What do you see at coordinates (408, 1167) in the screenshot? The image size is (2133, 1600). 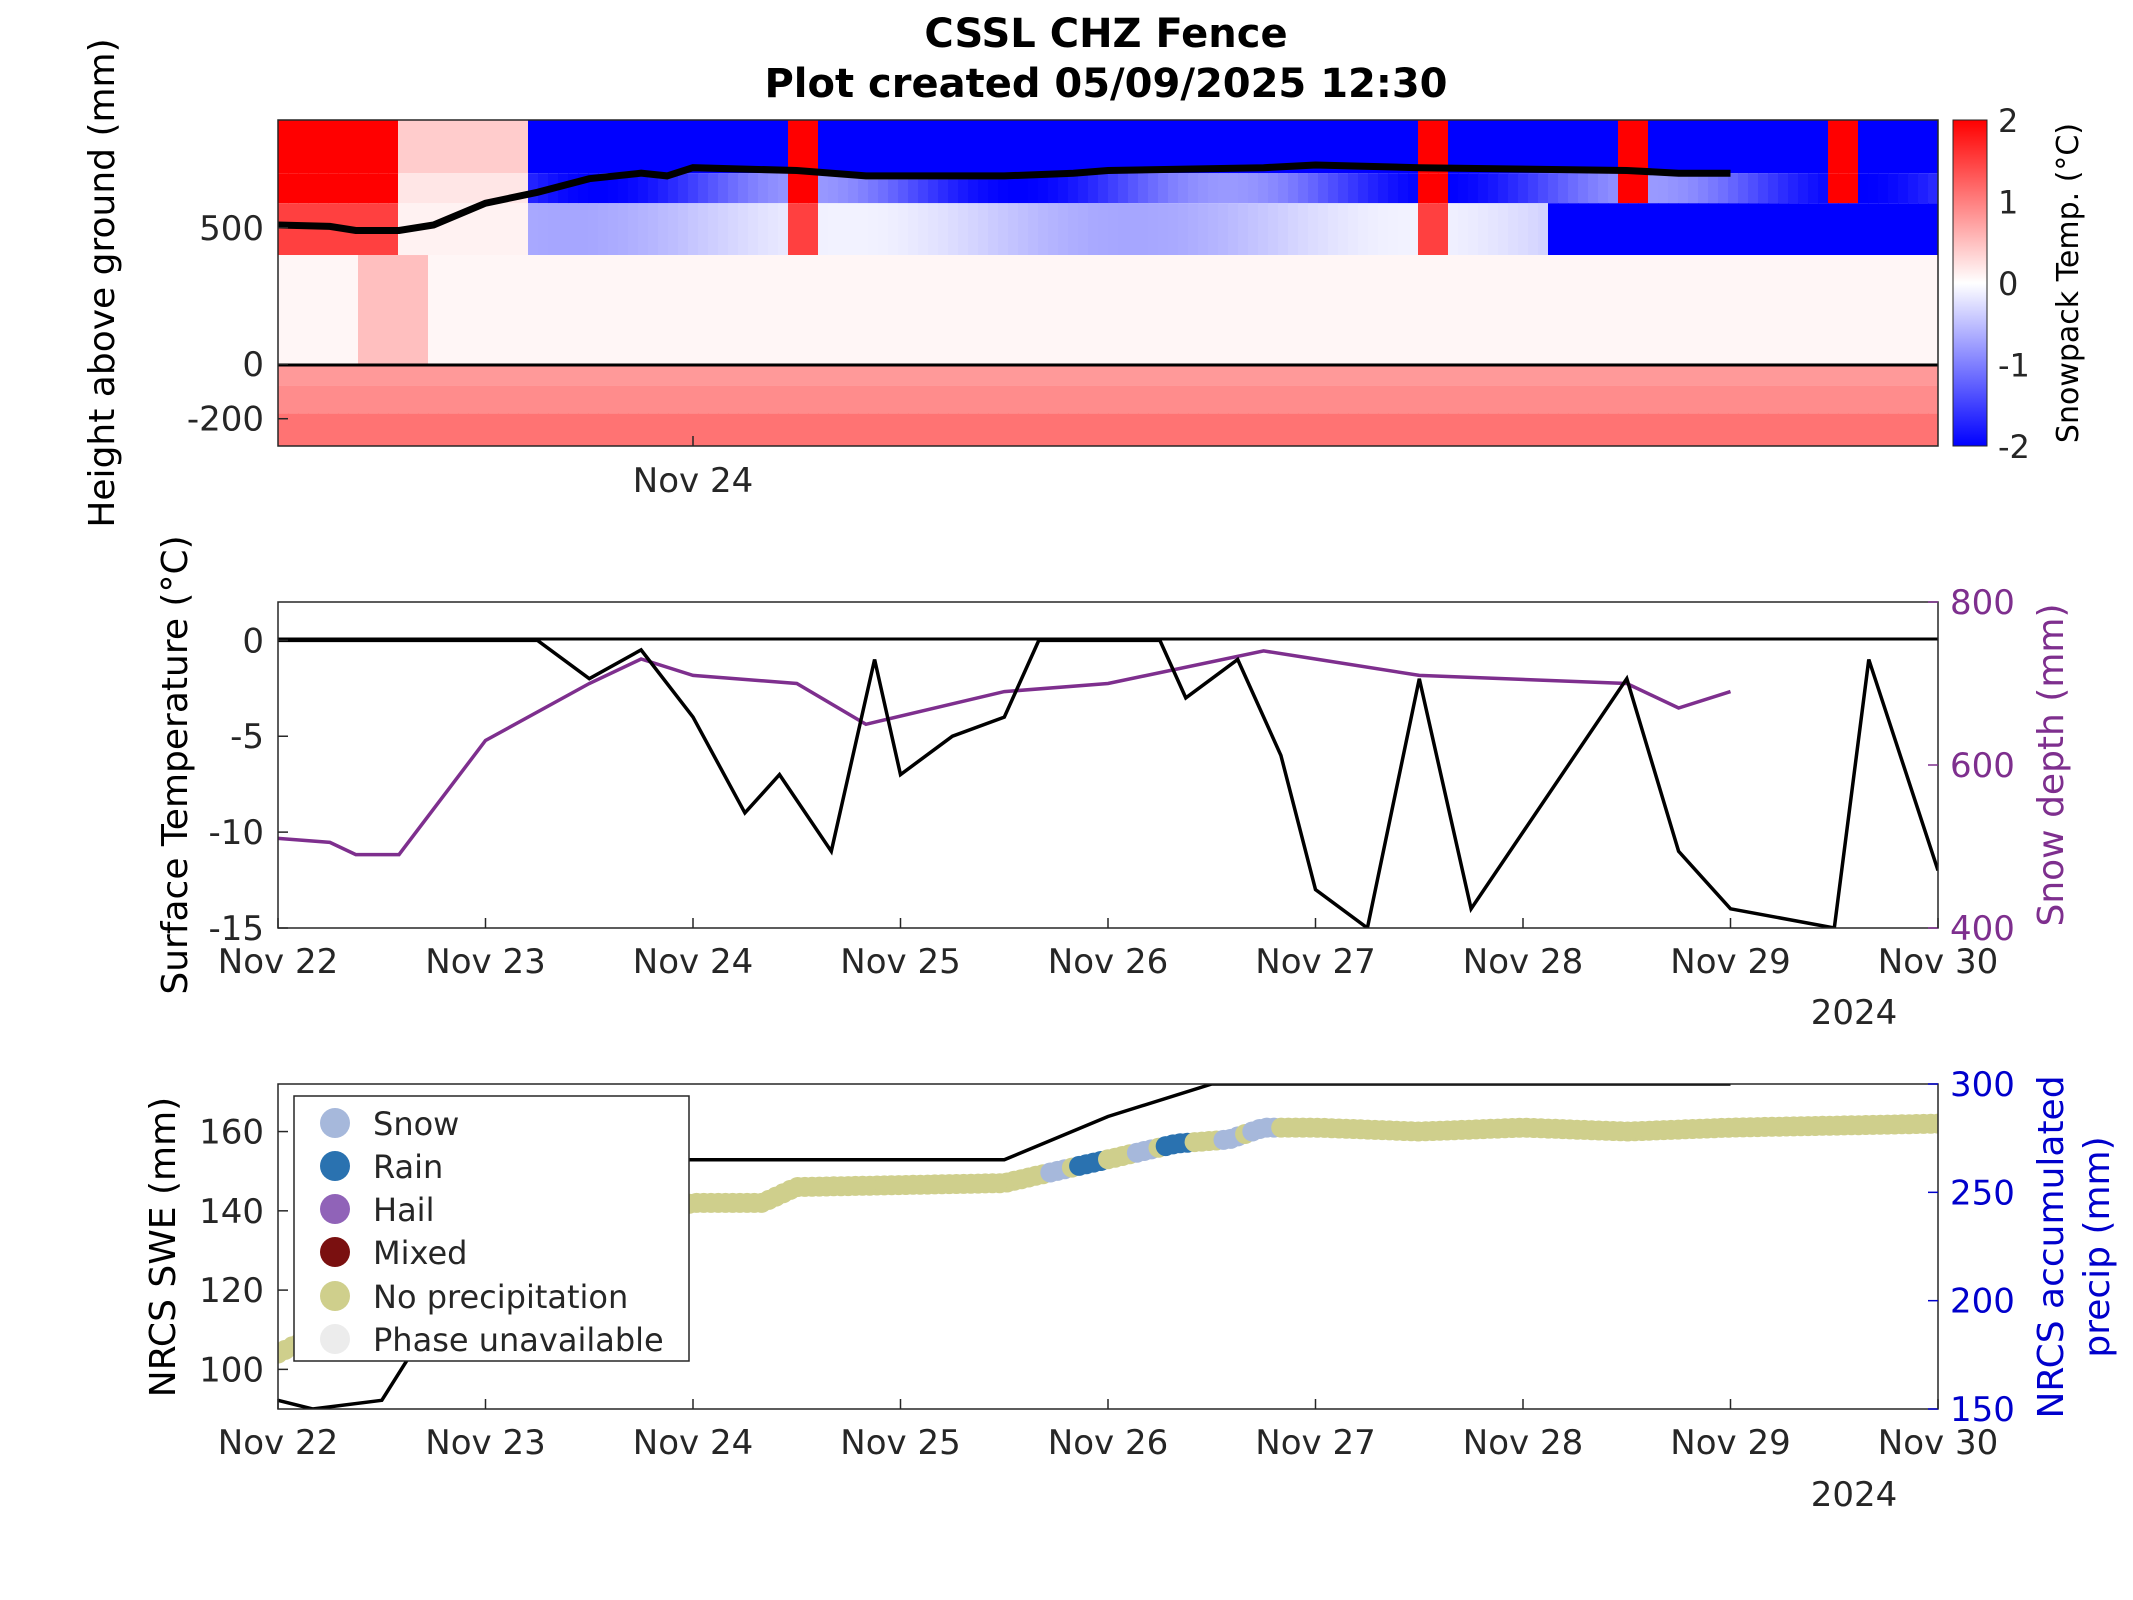 I see `legend-rain-label: Rain` at bounding box center [408, 1167].